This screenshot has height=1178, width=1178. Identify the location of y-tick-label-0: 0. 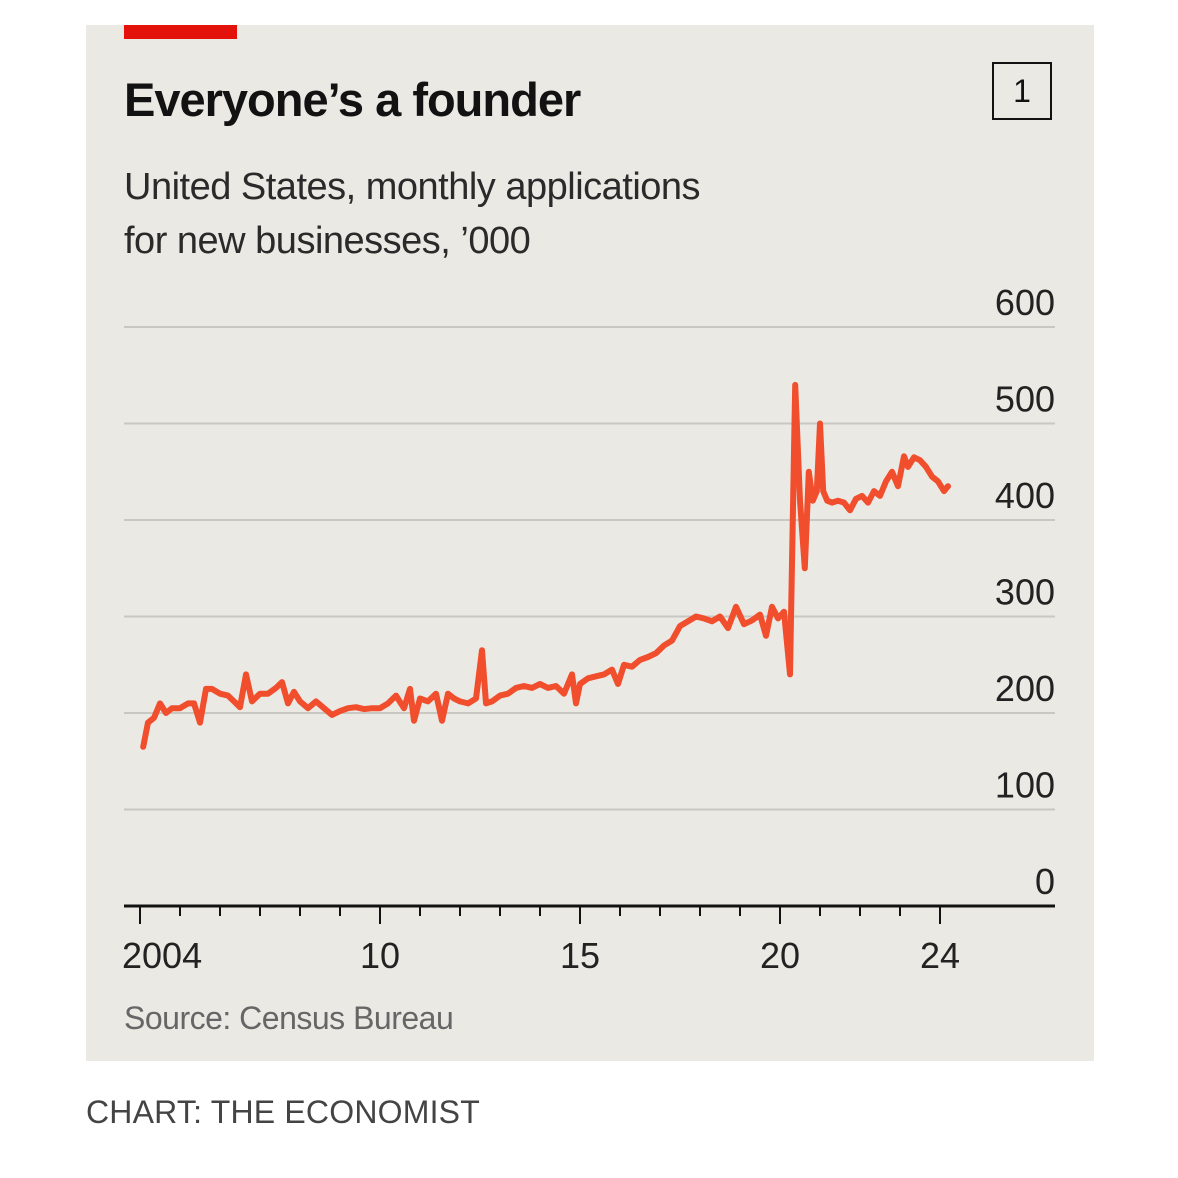
(1045, 881).